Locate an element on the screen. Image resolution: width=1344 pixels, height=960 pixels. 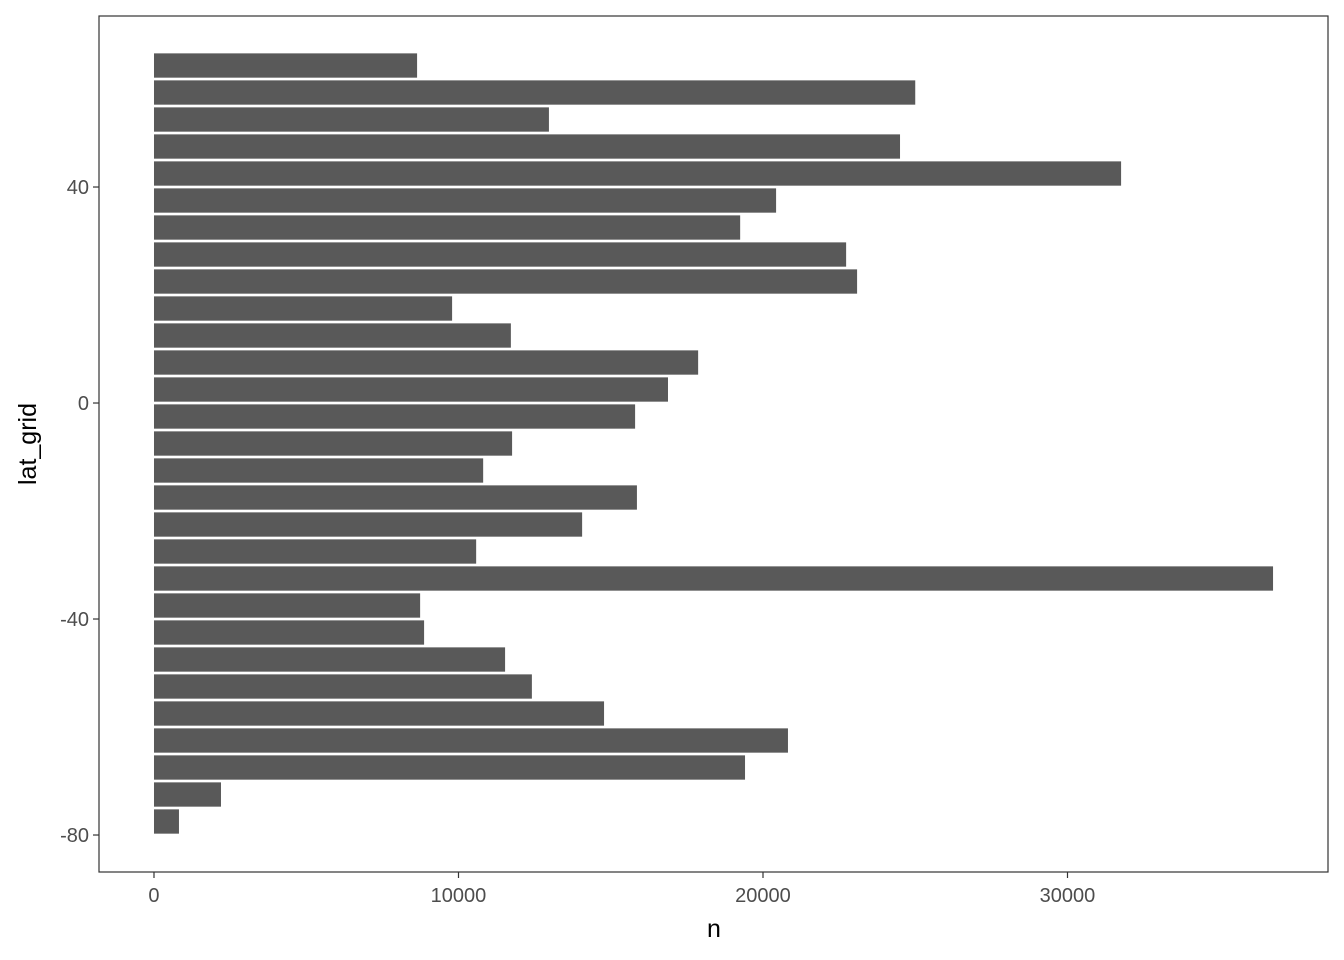
x-tick-label: 10000 is located at coordinates (459, 896).